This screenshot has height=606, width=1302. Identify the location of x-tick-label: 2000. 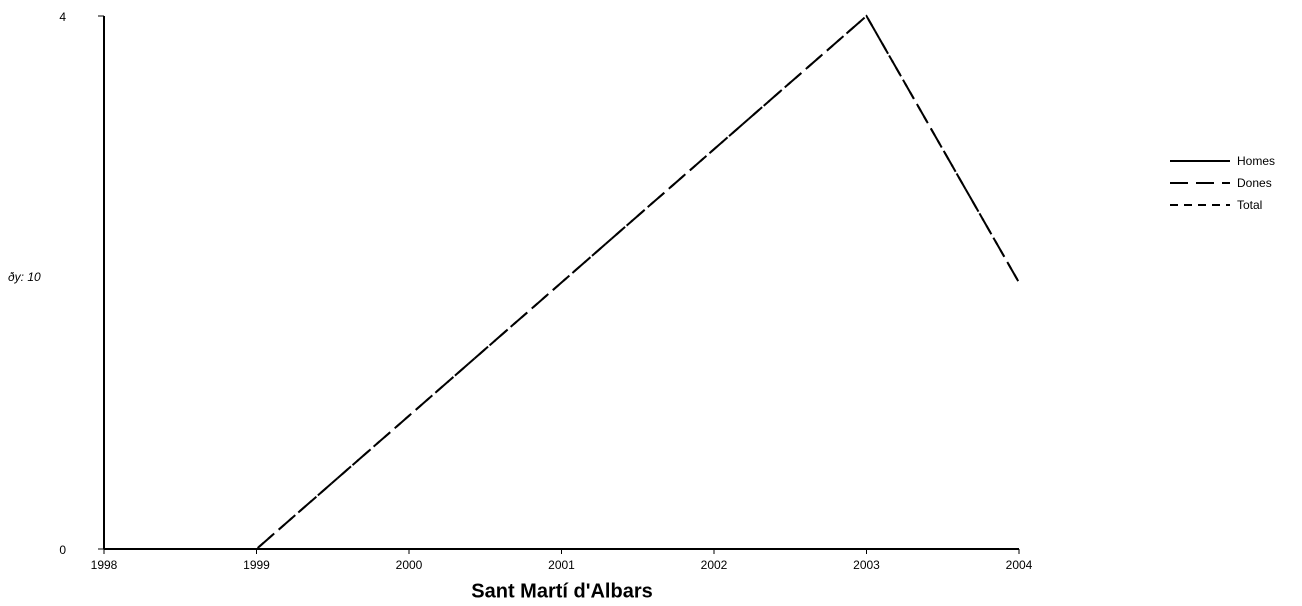
(409, 565).